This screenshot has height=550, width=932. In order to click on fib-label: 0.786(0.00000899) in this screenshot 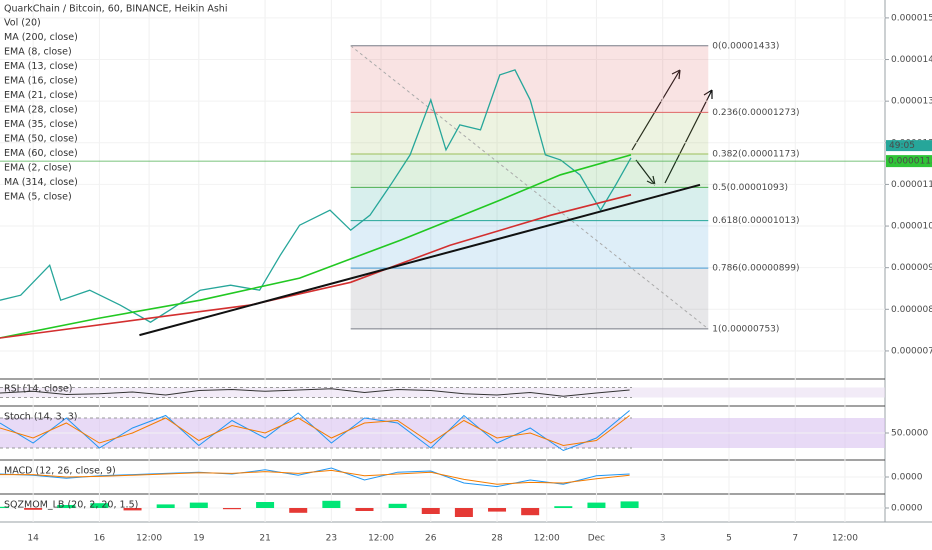, I will do `click(755, 269)`.